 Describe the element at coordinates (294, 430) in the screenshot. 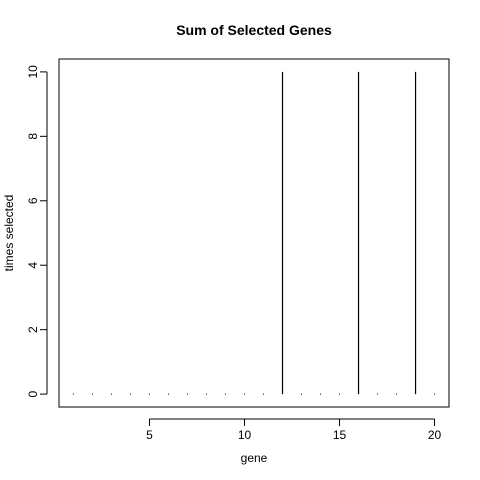

I see `x-axis: 5 10 15 20` at that location.